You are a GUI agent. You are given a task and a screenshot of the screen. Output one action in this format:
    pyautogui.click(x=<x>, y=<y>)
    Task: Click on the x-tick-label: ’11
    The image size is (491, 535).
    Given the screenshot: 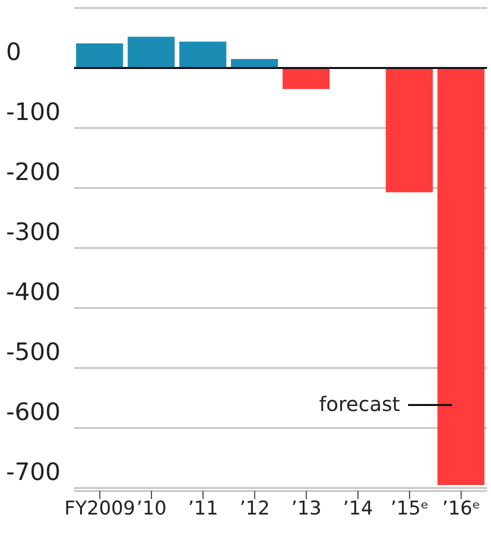 What is the action you would take?
    pyautogui.click(x=203, y=508)
    